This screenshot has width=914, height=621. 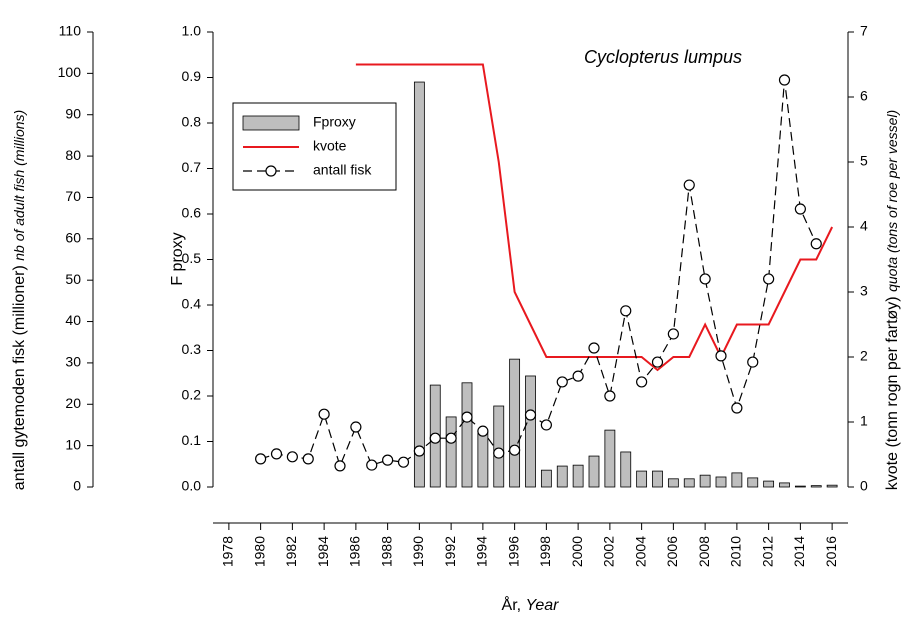 What do you see at coordinates (259, 551) in the screenshot?
I see `x-tick-label: 1980` at bounding box center [259, 551].